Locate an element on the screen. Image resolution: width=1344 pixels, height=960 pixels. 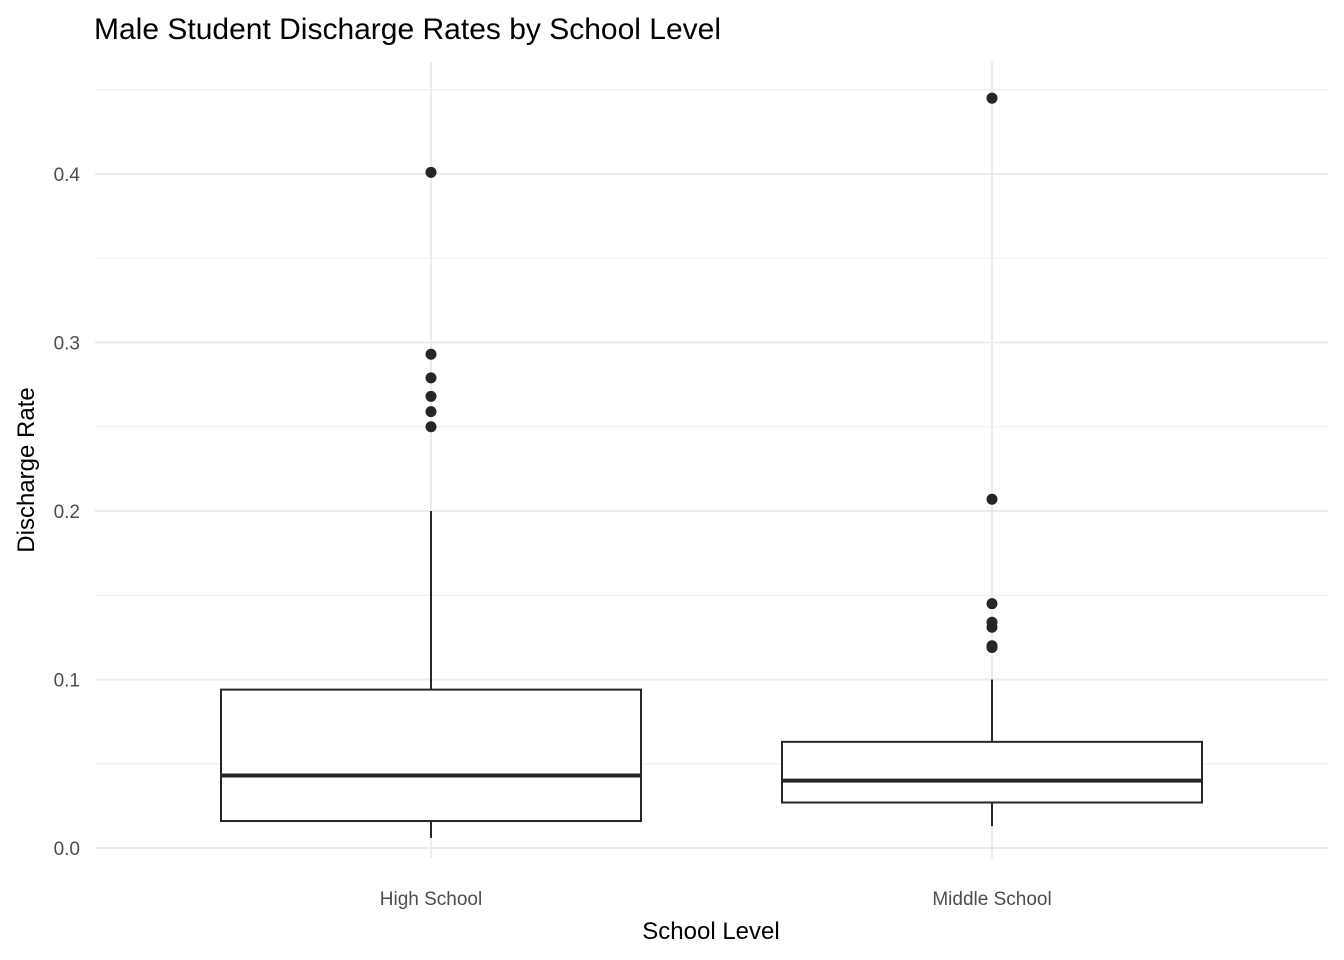
y-tick-label: 0.4 is located at coordinates (67, 175).